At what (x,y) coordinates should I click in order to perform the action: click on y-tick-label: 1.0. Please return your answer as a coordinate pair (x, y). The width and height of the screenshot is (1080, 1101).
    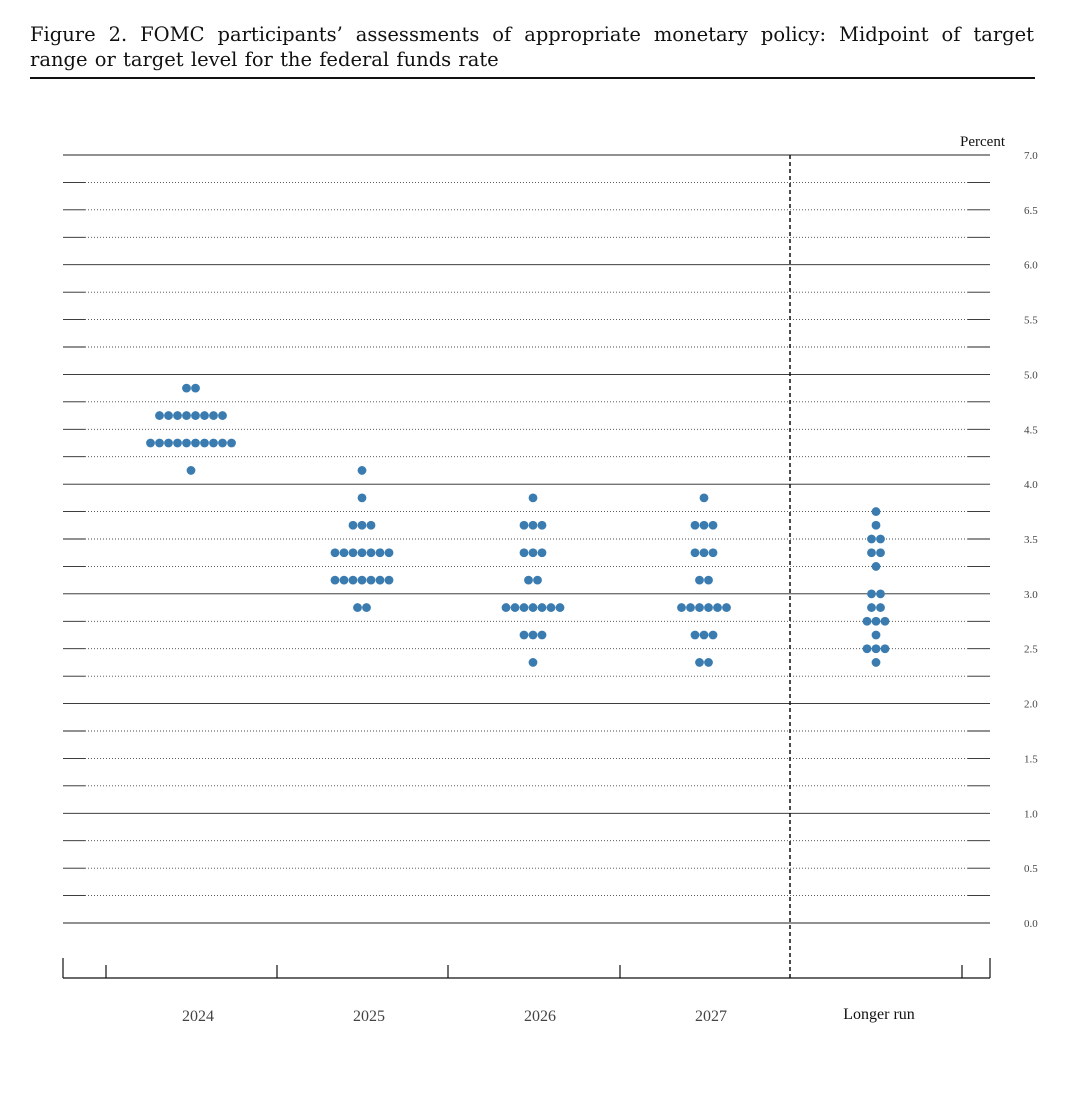
    Looking at the image, I should click on (1031, 814).